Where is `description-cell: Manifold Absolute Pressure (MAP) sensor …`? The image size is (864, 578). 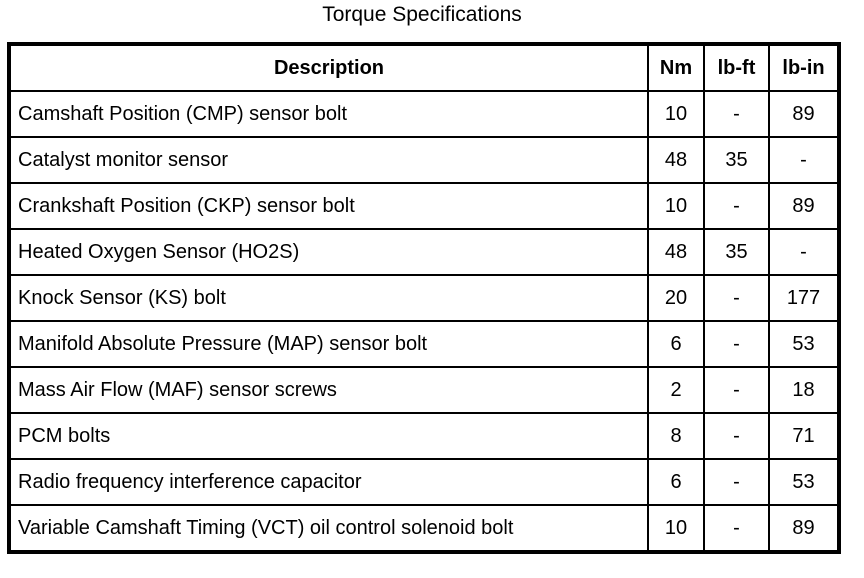
description-cell: Manifold Absolute Pressure (MAP) sensor … is located at coordinates (328, 344).